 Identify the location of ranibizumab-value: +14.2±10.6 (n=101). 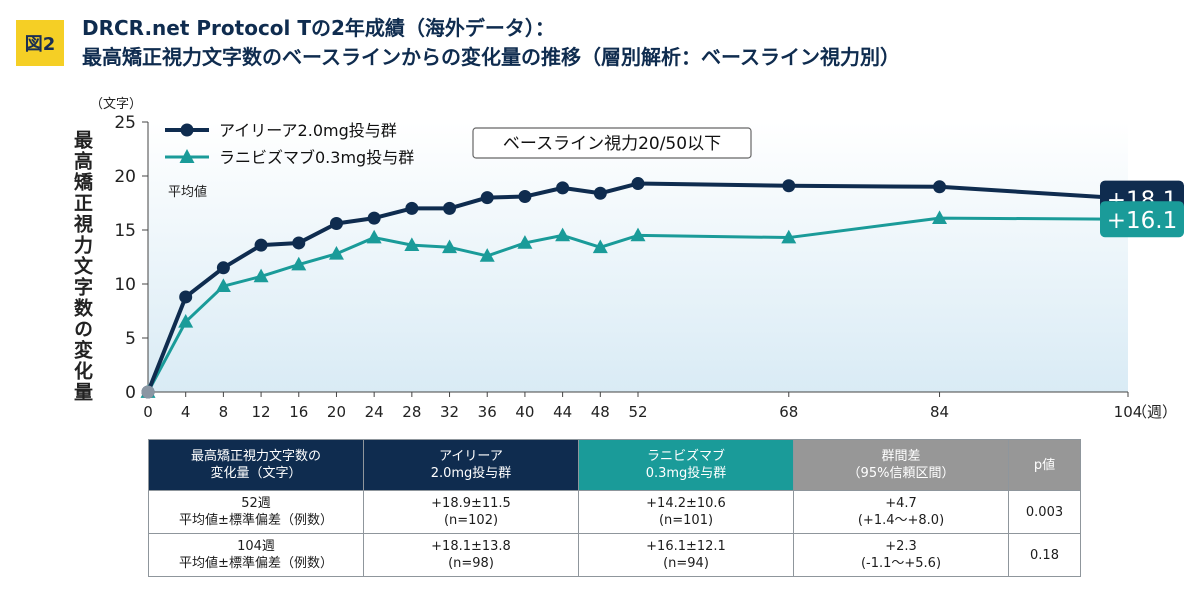
(686, 512).